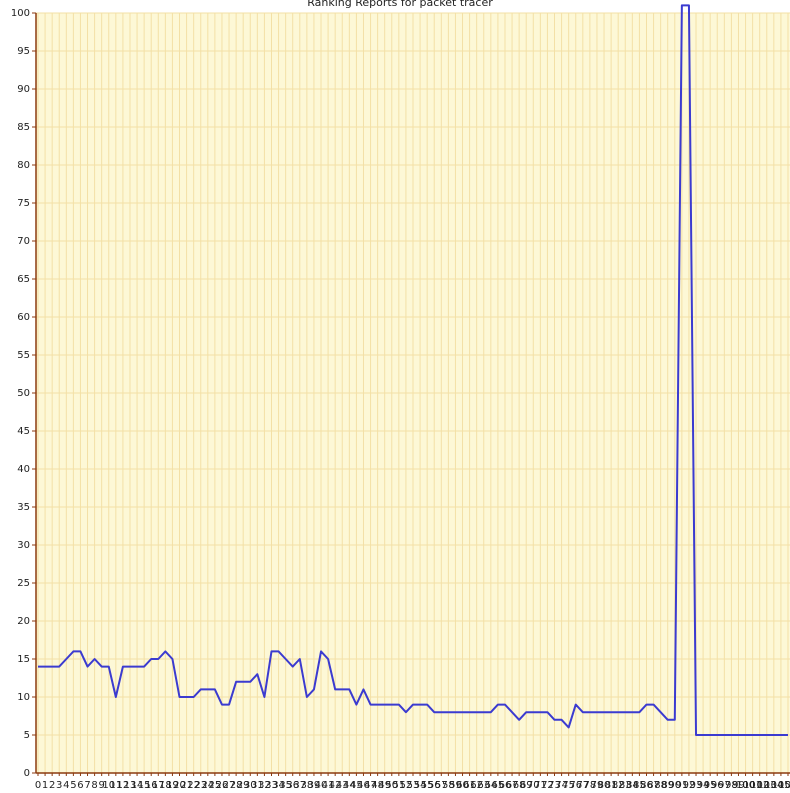  Describe the element at coordinates (27, 735) in the screenshot. I see `y-tick-label: 5` at that location.